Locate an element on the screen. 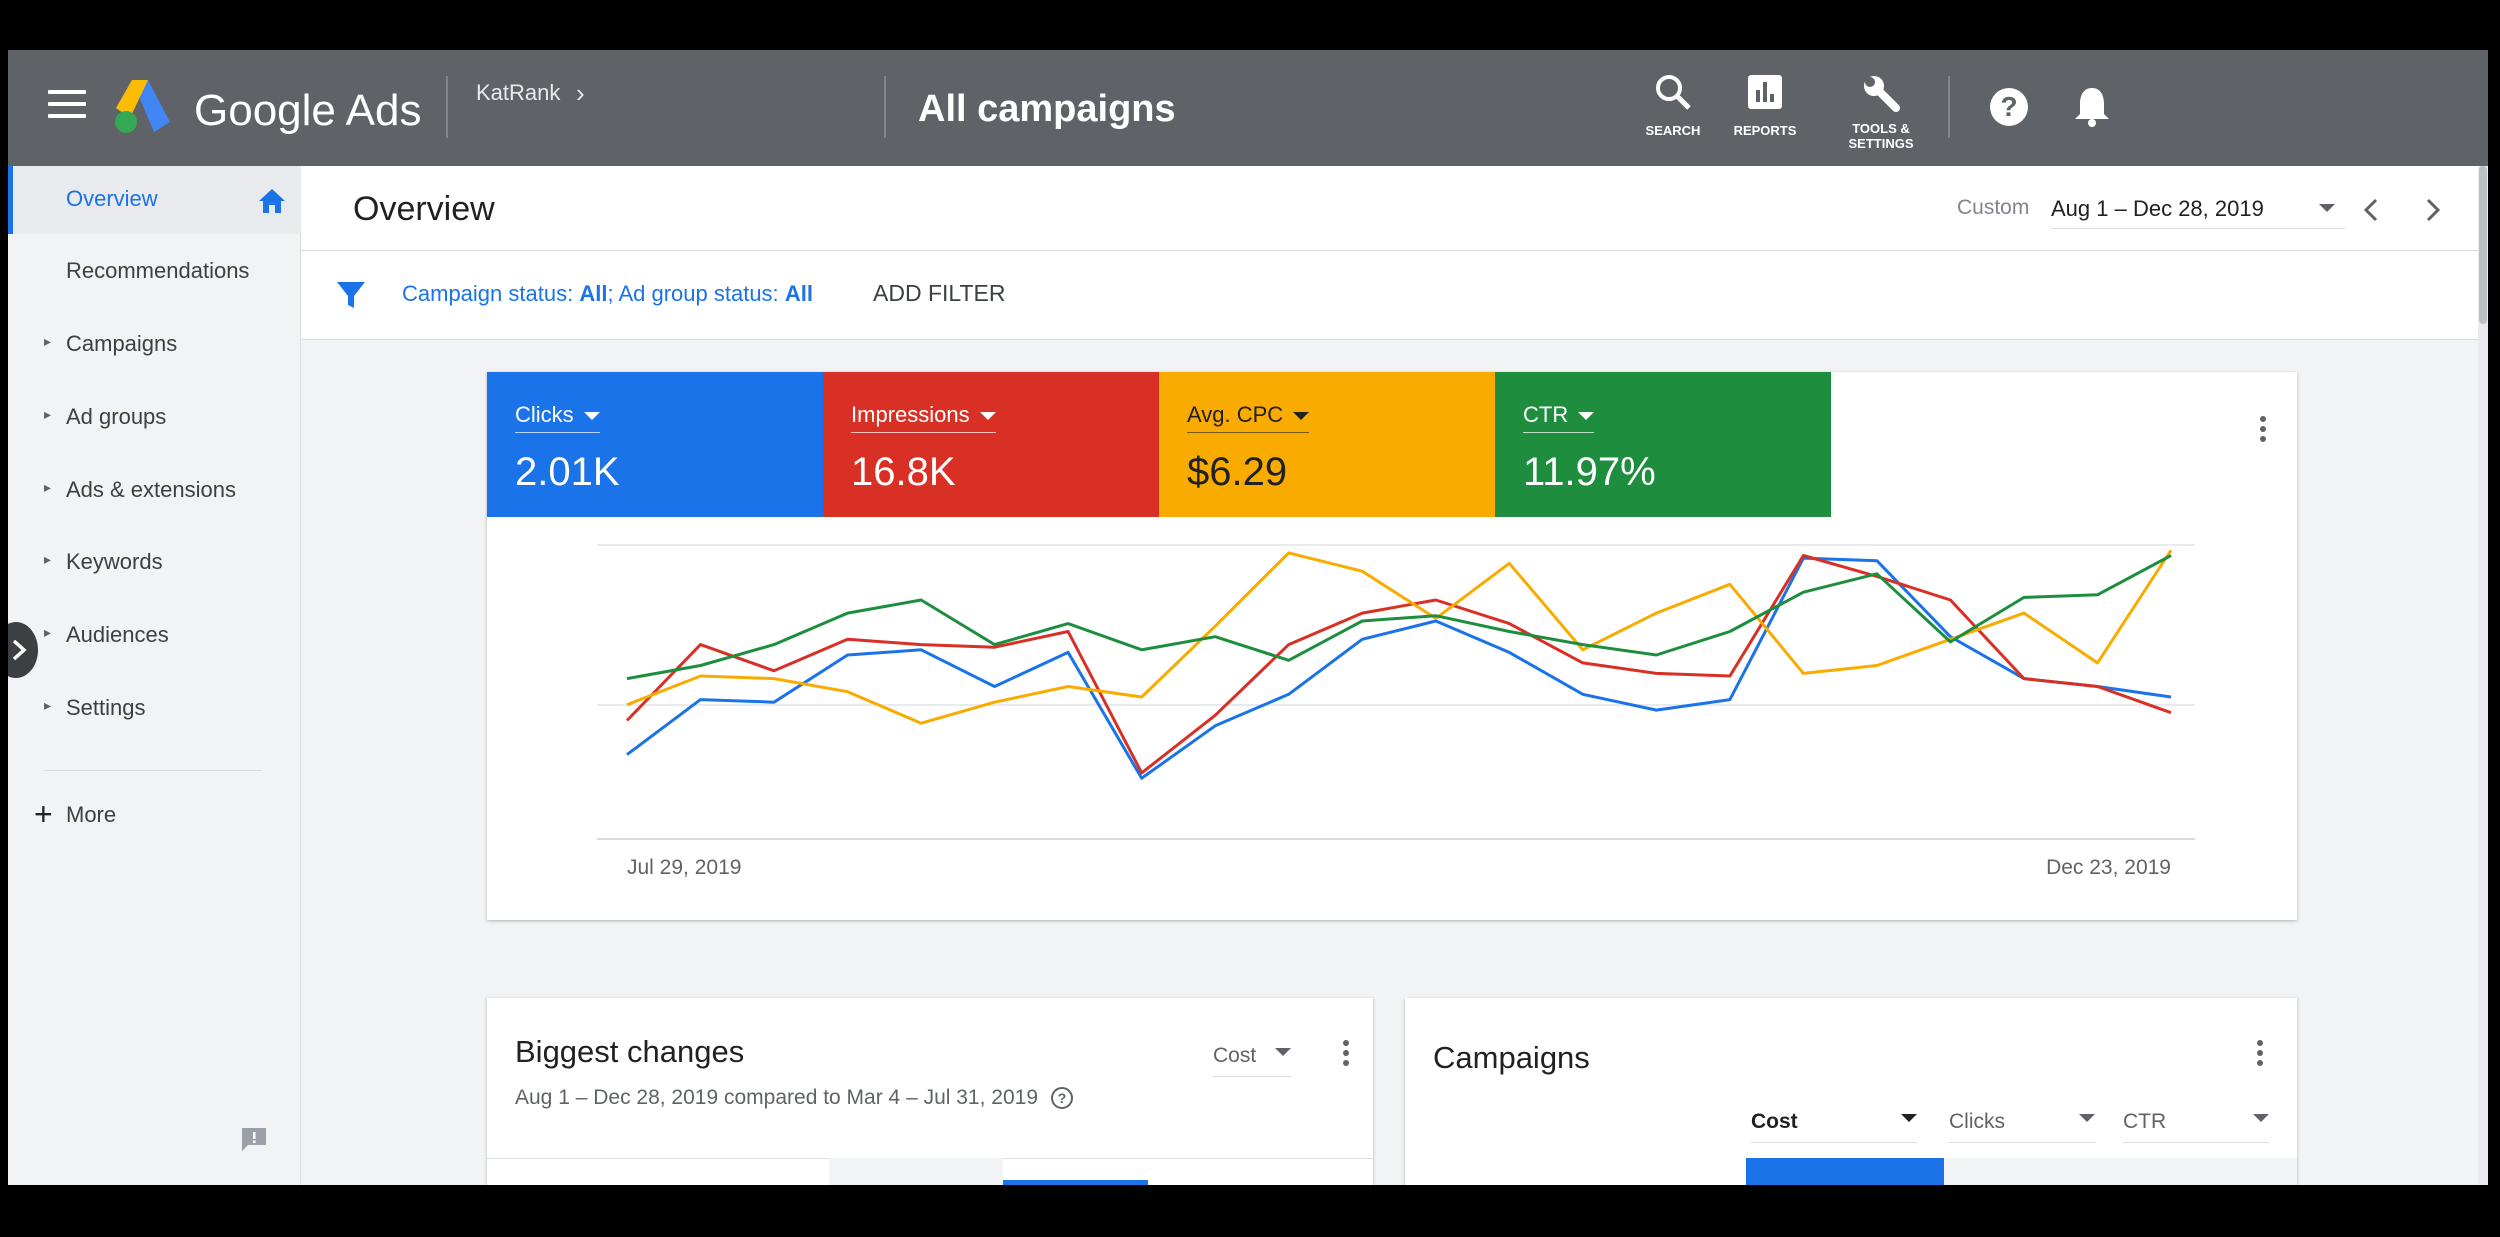  column-select-ctr: CTR is located at coordinates (2196, 1126).